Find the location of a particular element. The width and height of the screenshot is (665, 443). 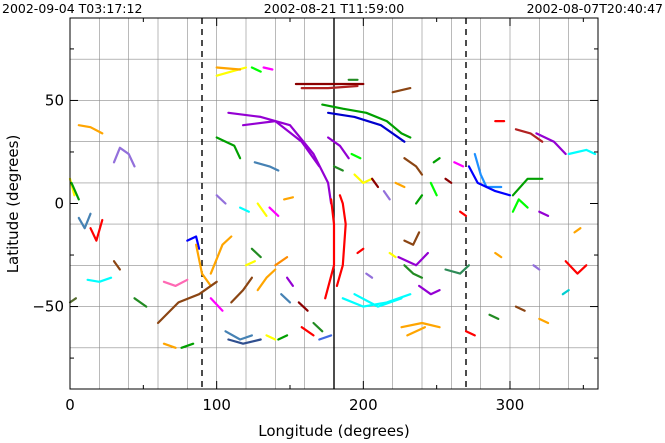

date-label-1: 2002-08-21 T11:59:00 is located at coordinates (334, 8).